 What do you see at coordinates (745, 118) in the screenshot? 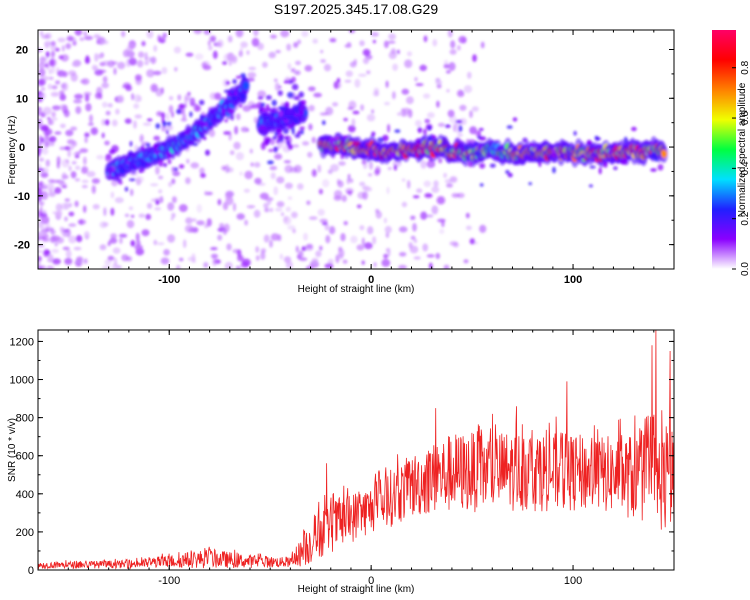
I see `colorbar-tick-label: 0.6` at bounding box center [745, 118].